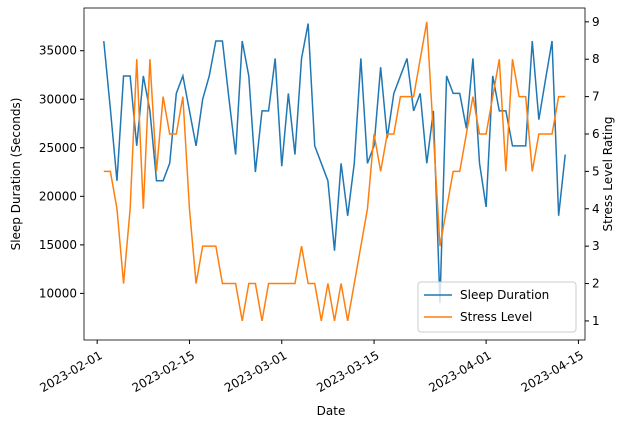 This screenshot has height=427, width=627. I want to click on y2-axis-label: Stress Level Rating, so click(608, 174).